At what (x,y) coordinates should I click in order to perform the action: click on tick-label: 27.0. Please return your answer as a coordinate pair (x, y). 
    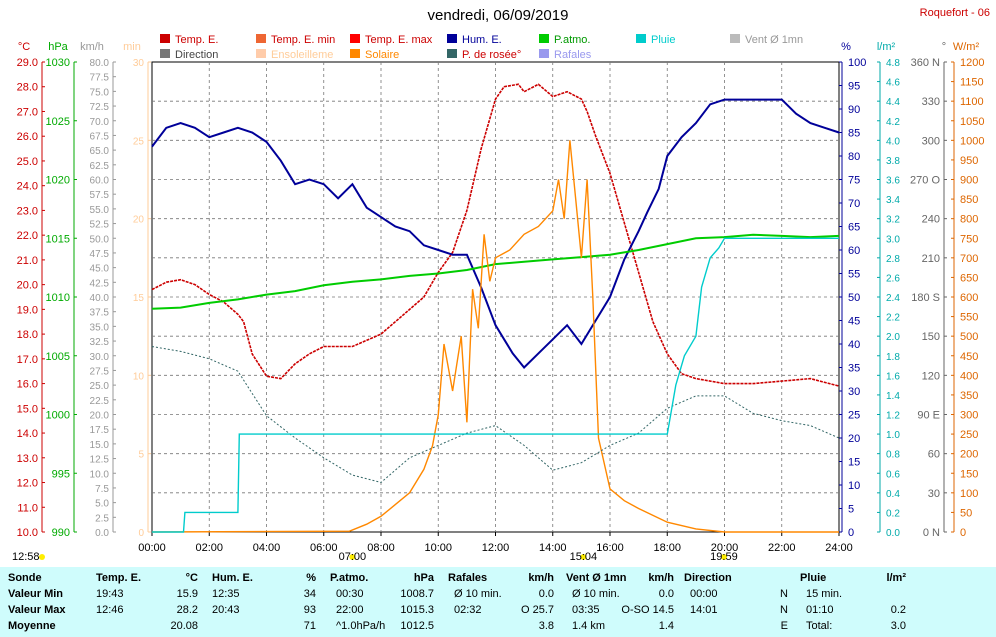
    Looking at the image, I should click on (27, 112).